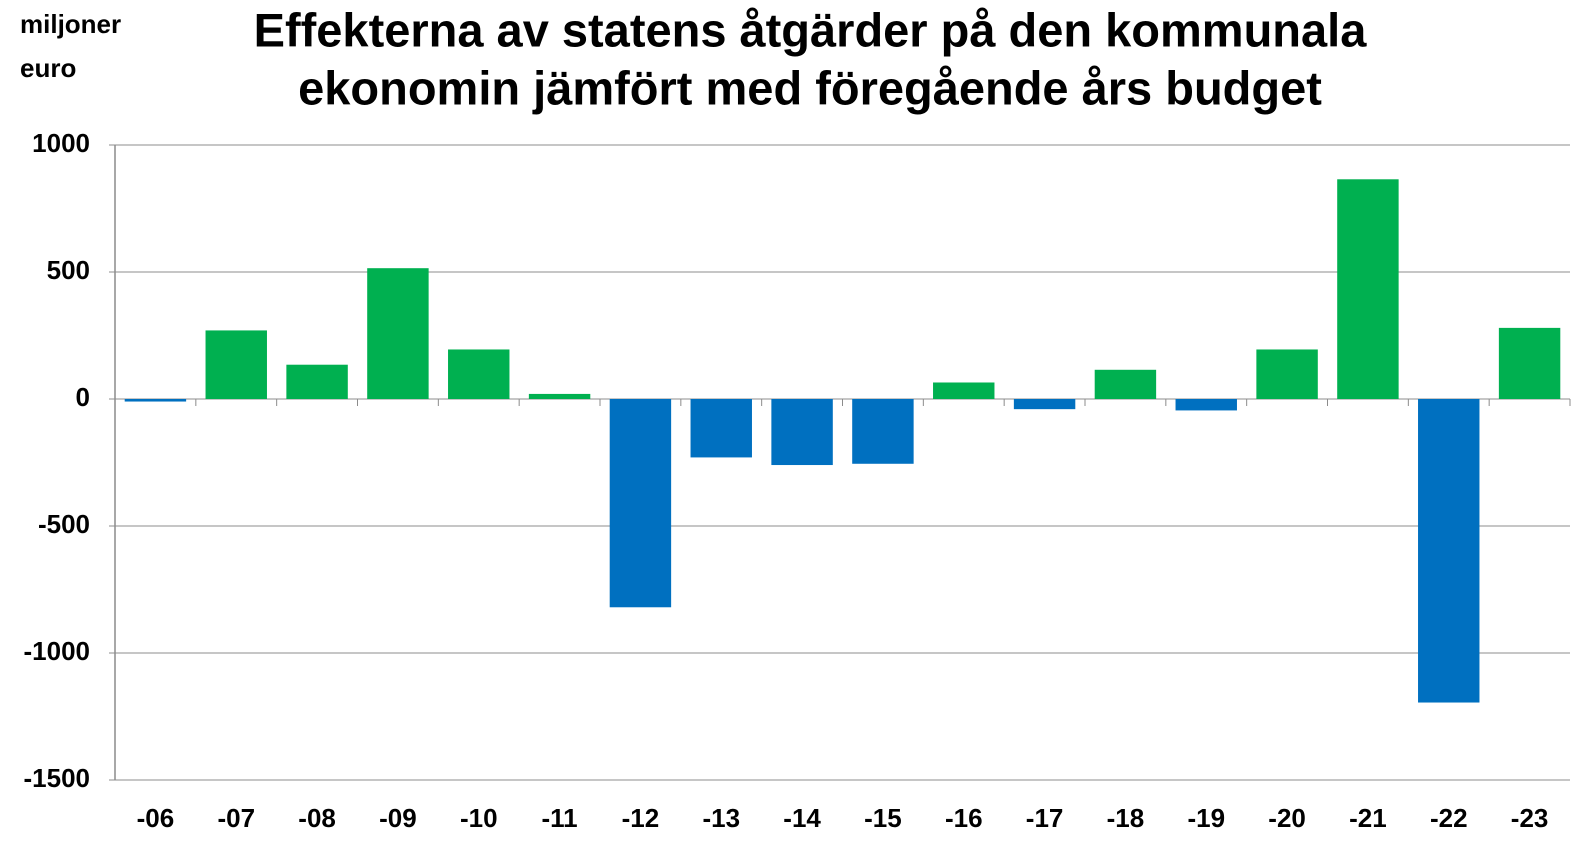 The height and width of the screenshot is (847, 1594). I want to click on y-tick-label: -500, so click(64, 524).